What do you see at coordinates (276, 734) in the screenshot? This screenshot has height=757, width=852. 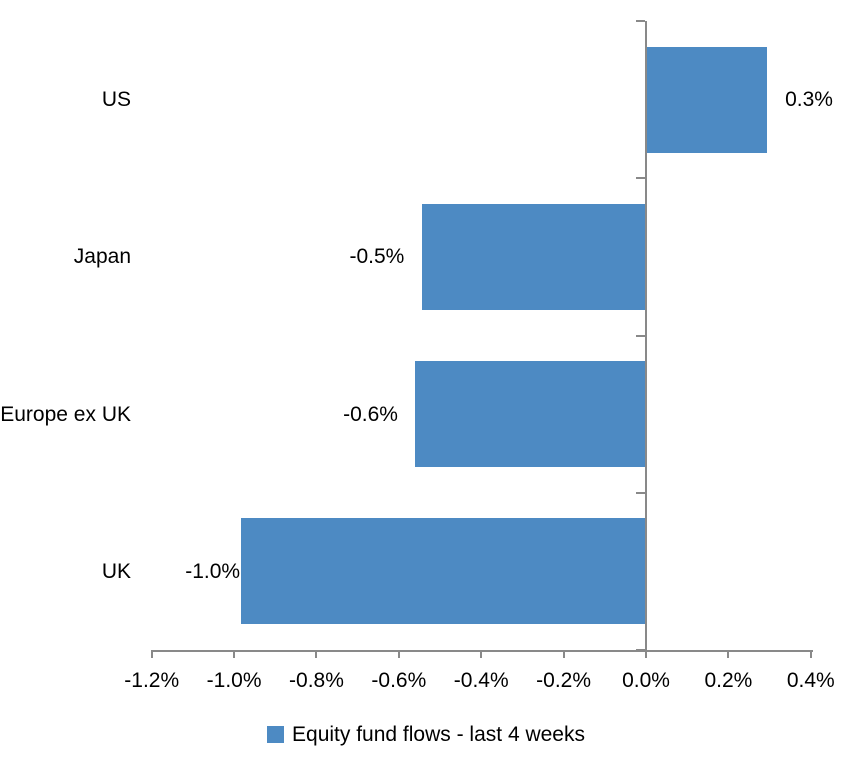 I see `legend-marker-square-icon` at bounding box center [276, 734].